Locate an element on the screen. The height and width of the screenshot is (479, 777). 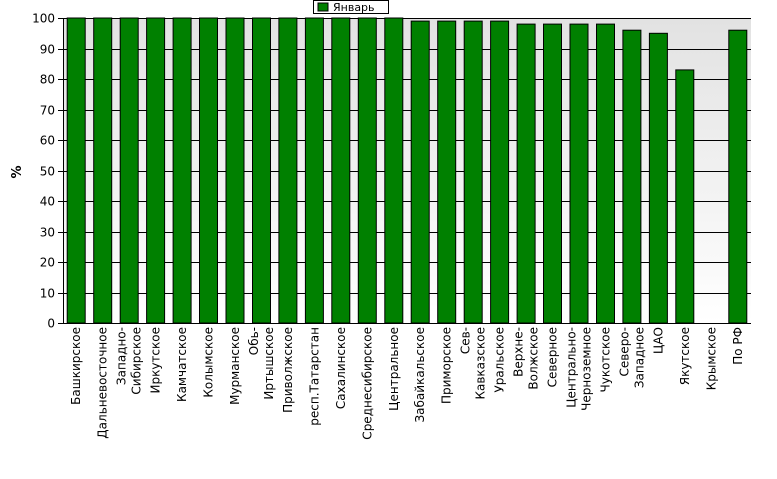
x-tick-label: Приморское is located at coordinates (447, 365).